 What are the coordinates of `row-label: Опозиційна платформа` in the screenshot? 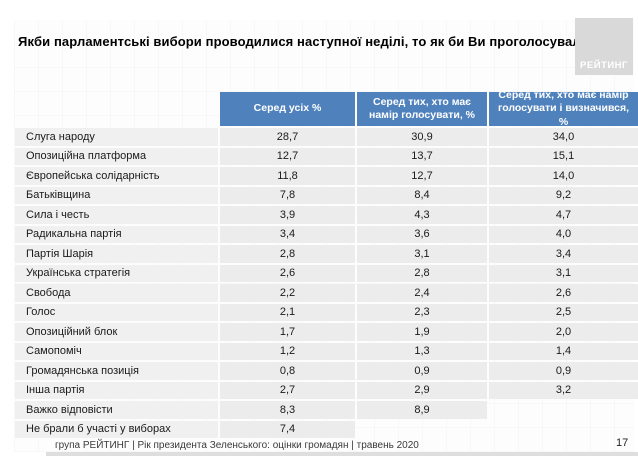 It's located at (116, 156).